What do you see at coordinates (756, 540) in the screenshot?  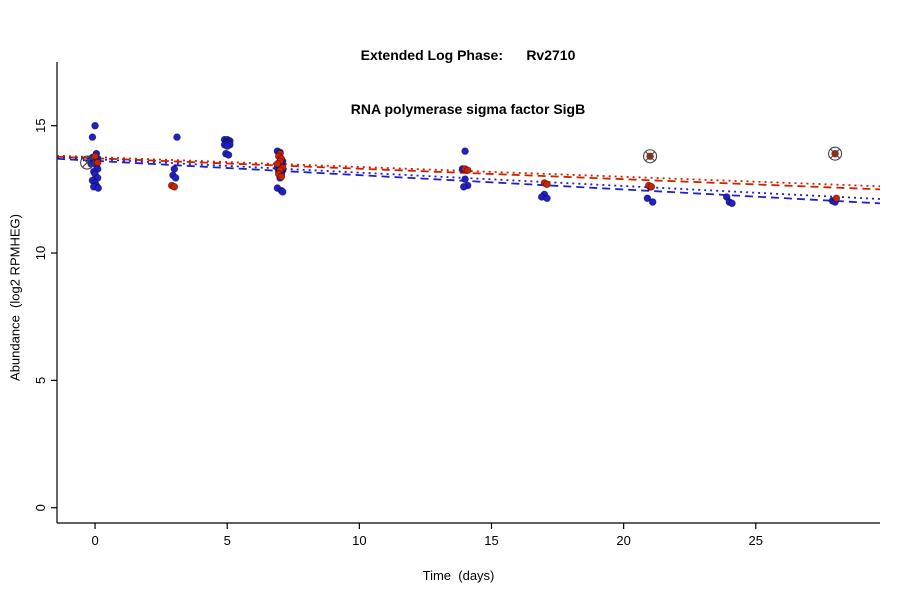 I see `x-axis-tick-label: 25` at bounding box center [756, 540].